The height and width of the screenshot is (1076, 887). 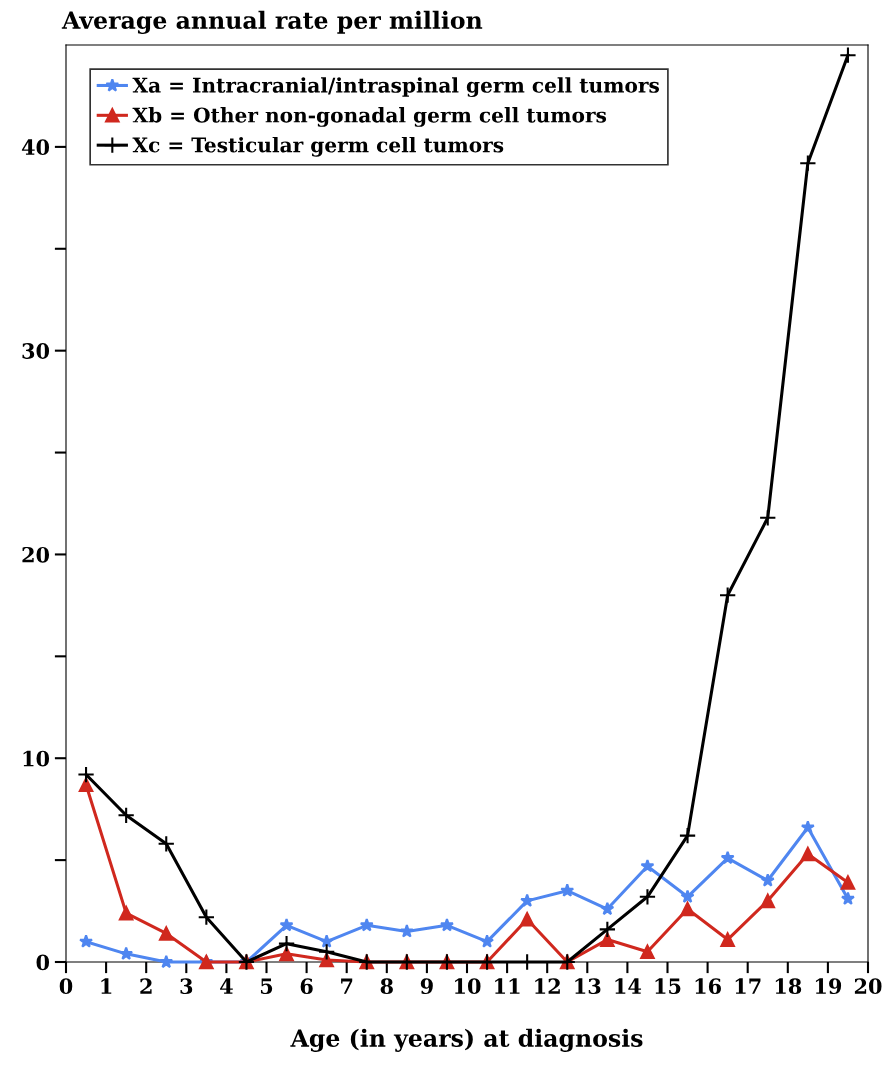 I want to click on x-tick-label: 0, so click(x=66, y=986).